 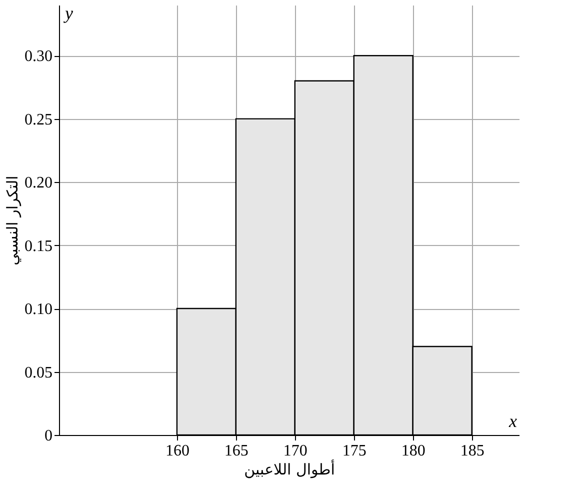 What do you see at coordinates (295, 451) in the screenshot?
I see `x-tick-label: 170` at bounding box center [295, 451].